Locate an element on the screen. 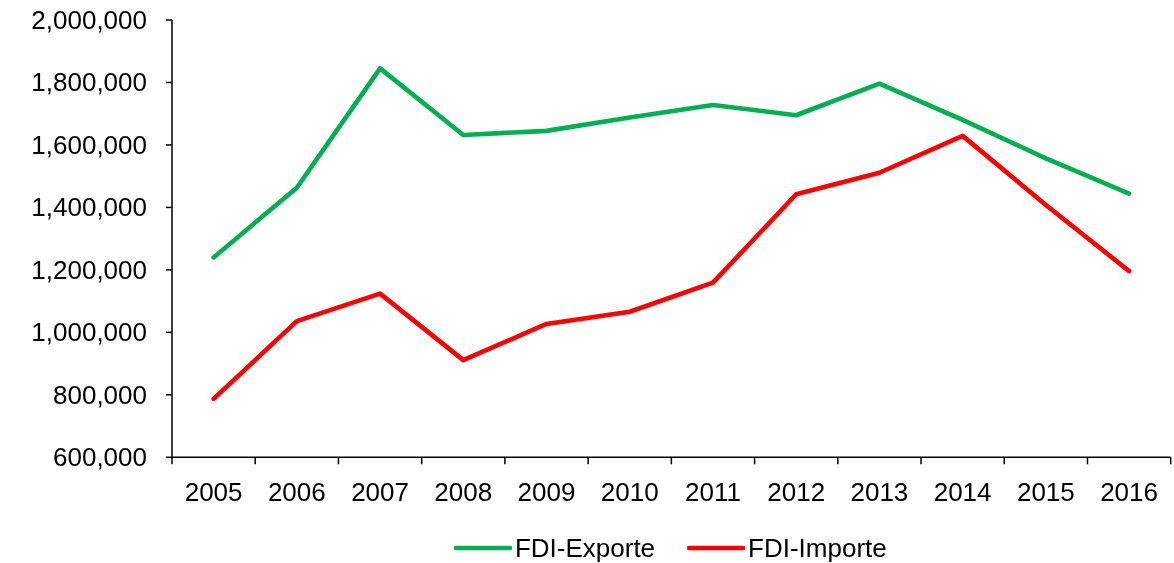  y-tick-label: 1,400,000 is located at coordinates (89, 207).